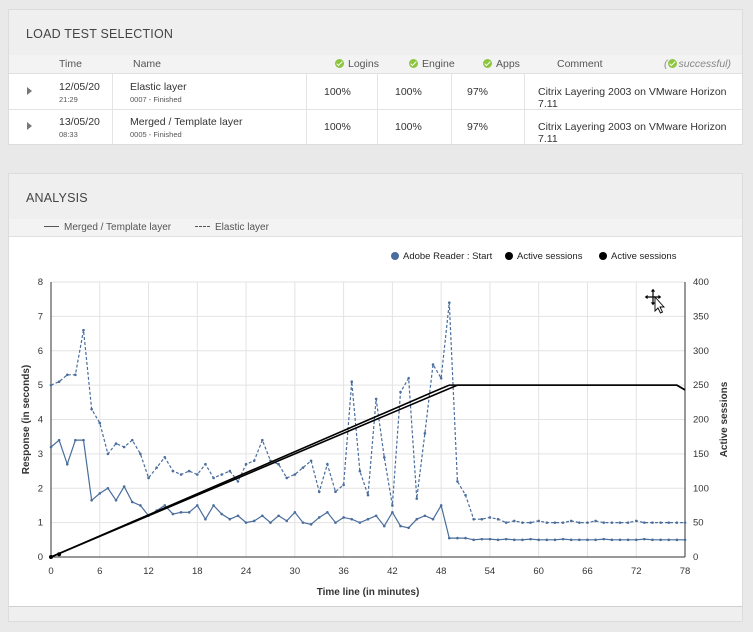 This screenshot has height=632, width=753. What do you see at coordinates (242, 227) in the screenshot?
I see `legend-dashed-label: Elastic layer` at bounding box center [242, 227].